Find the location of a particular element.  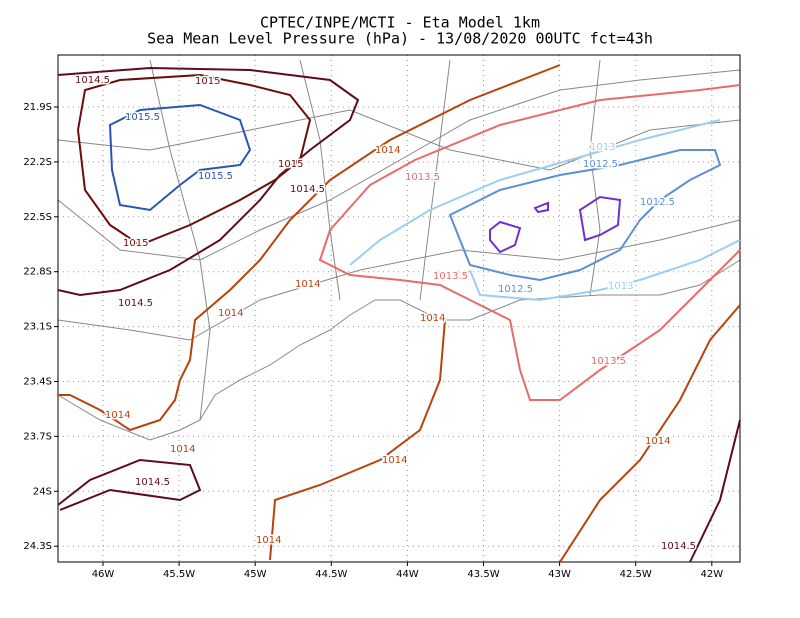

lat-tick-label: 22.5S is located at coordinates (37, 217).